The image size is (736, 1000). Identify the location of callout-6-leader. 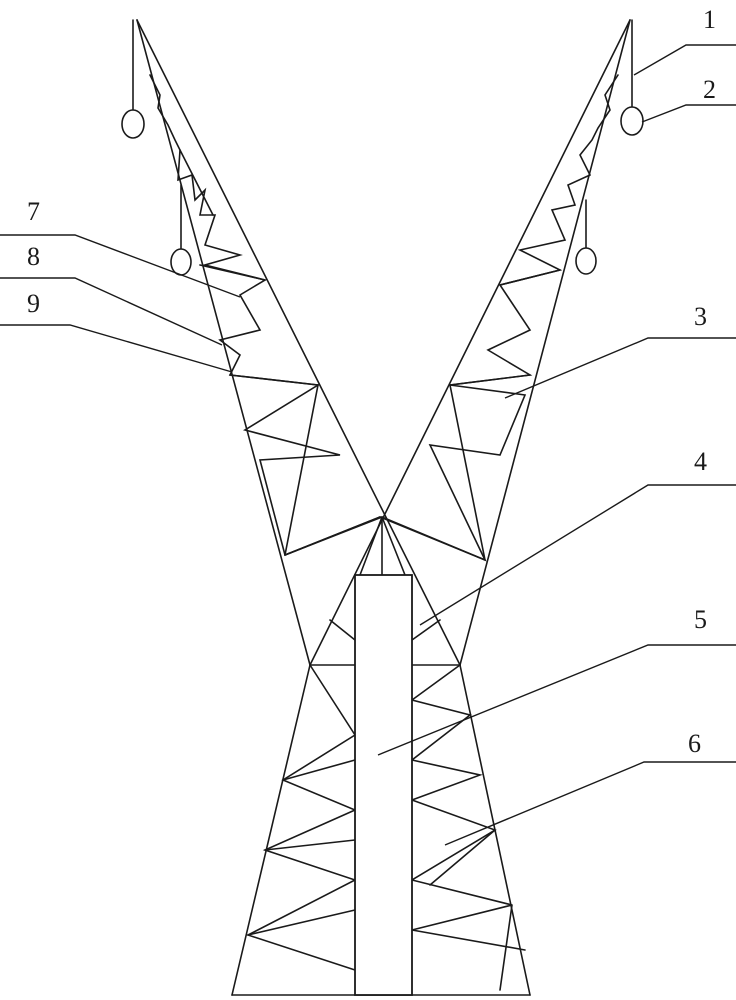
(590, 803).